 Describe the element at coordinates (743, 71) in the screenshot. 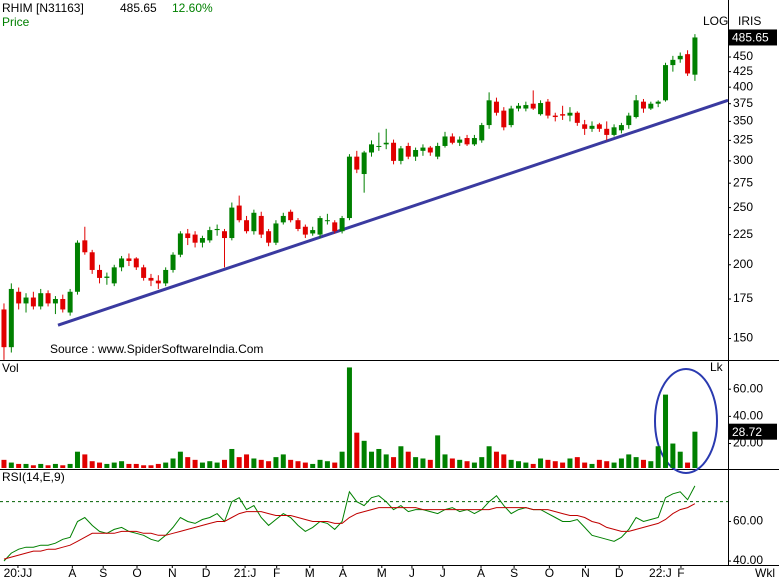

I see `y-tick-label: 425` at that location.